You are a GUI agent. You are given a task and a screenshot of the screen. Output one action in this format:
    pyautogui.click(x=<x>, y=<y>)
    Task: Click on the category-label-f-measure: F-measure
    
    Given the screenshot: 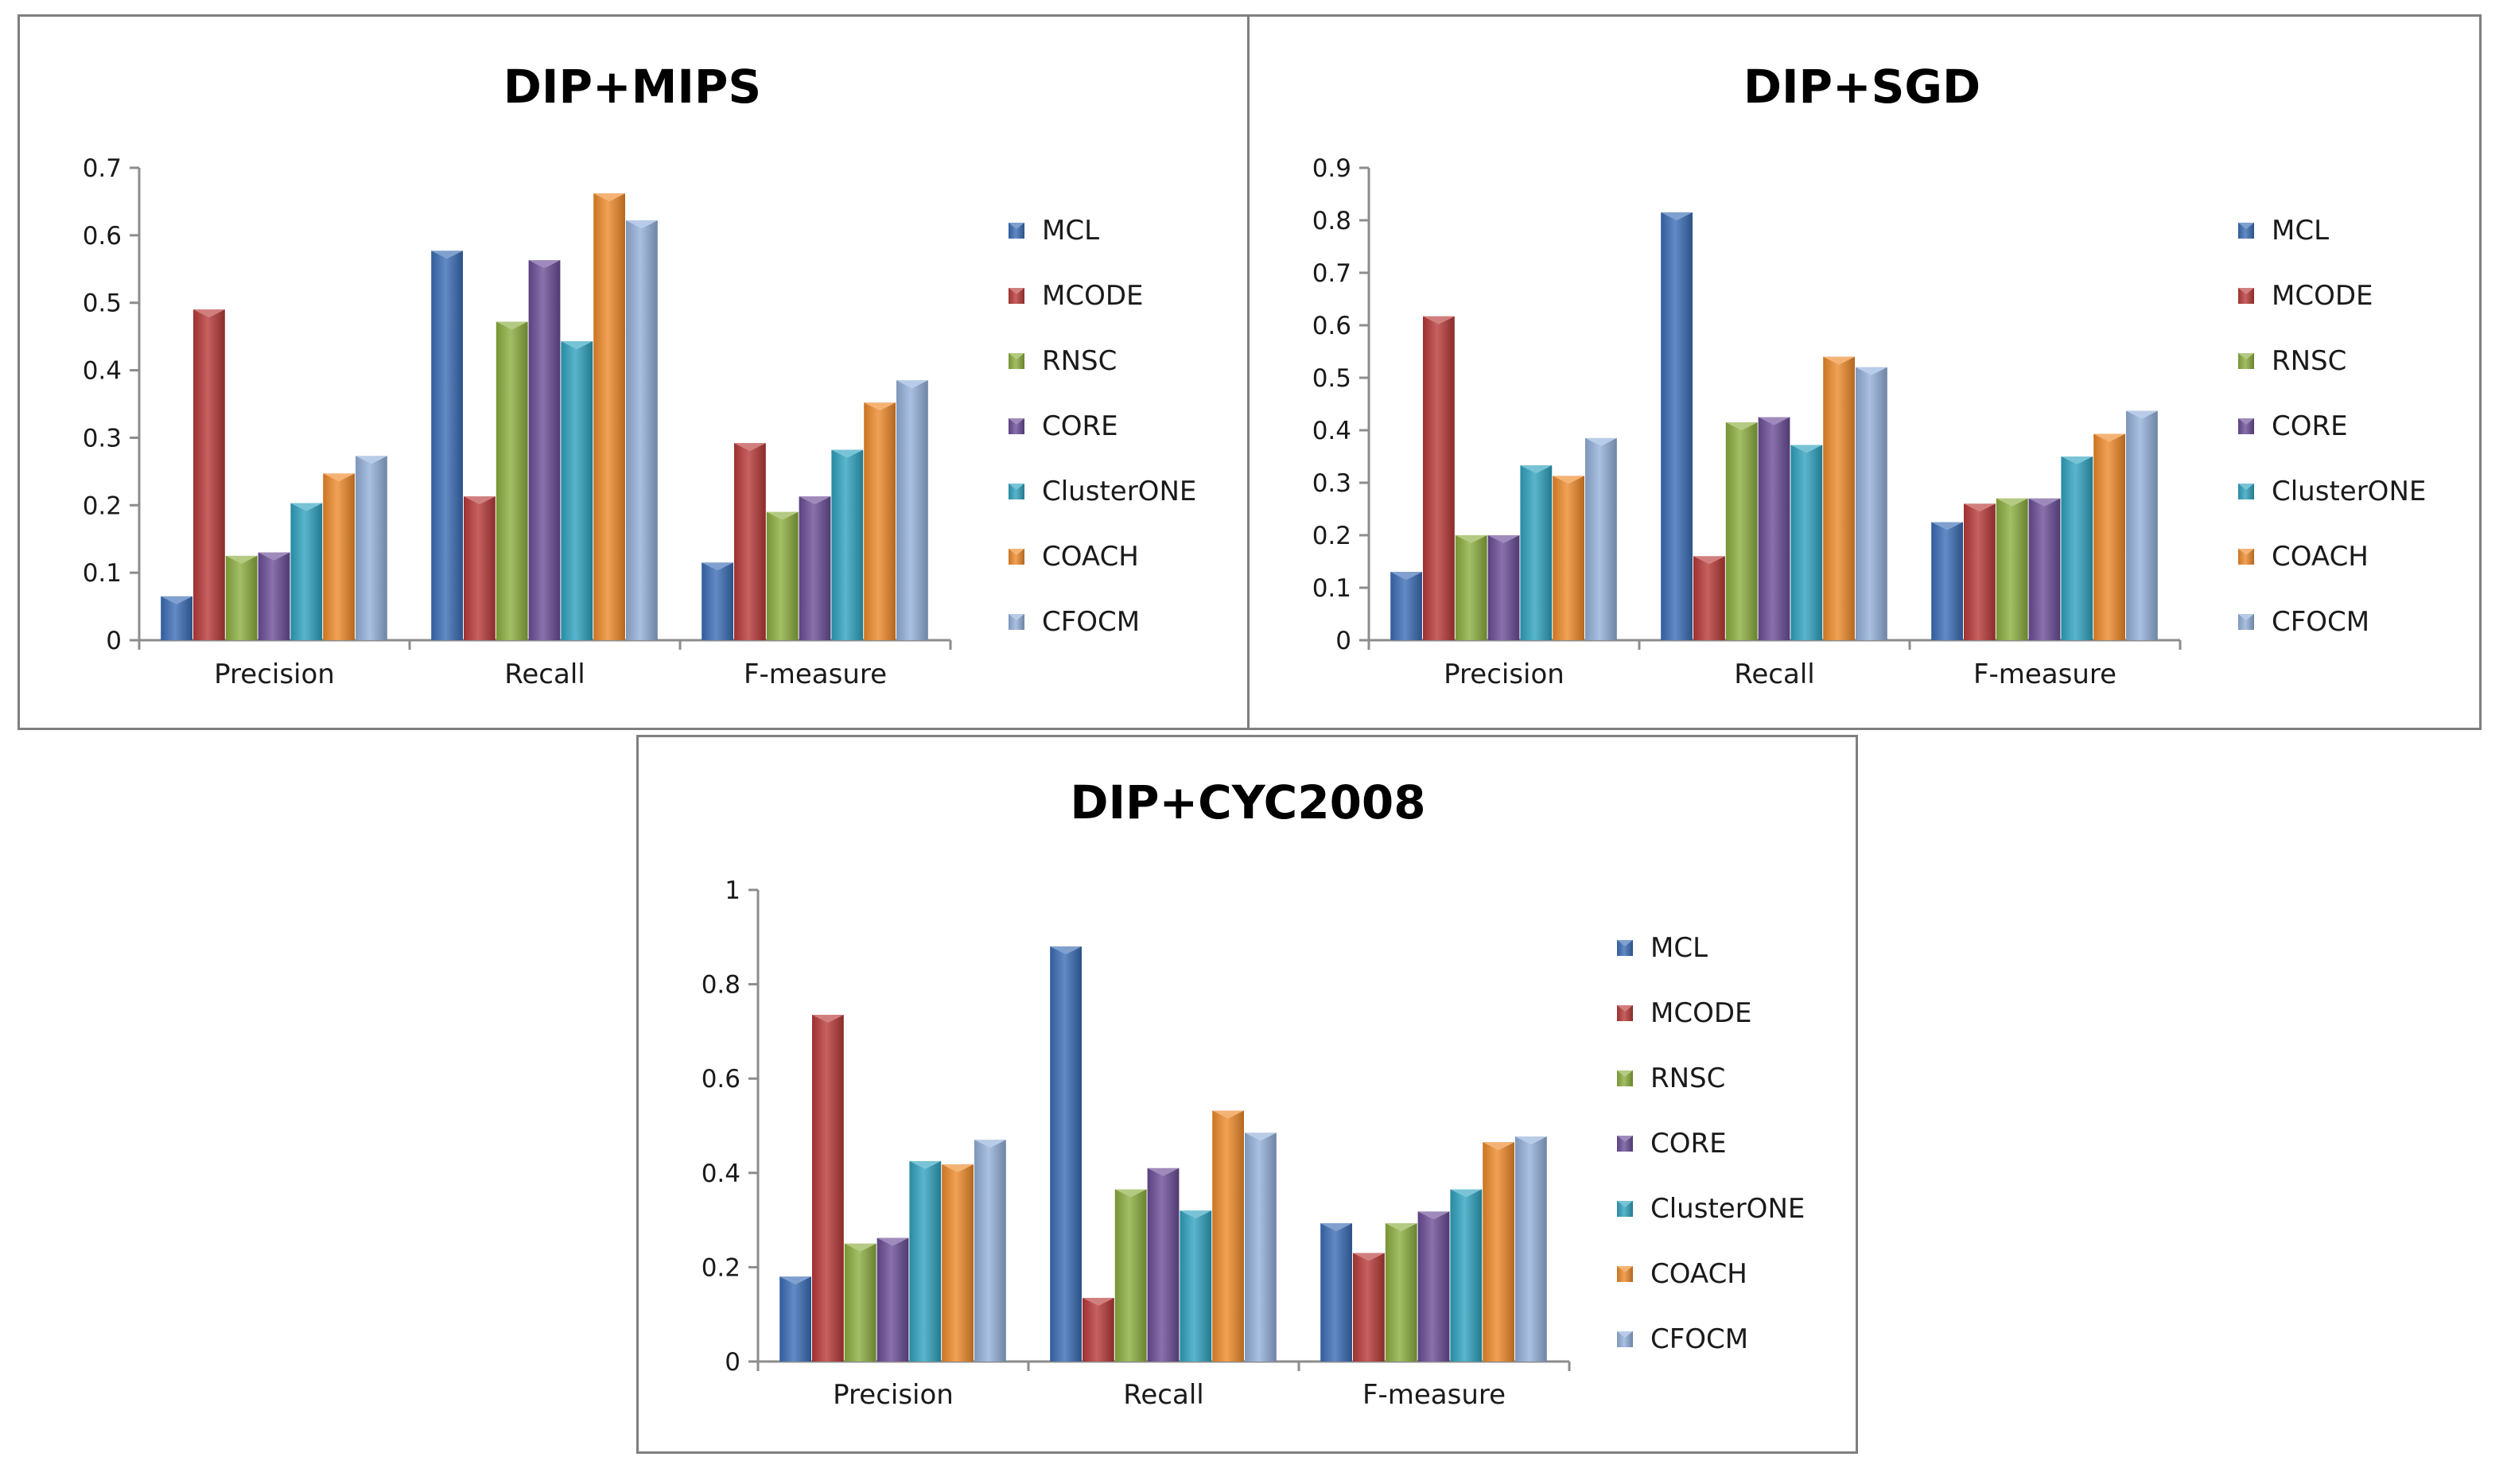 What is the action you would take?
    pyautogui.click(x=815, y=674)
    